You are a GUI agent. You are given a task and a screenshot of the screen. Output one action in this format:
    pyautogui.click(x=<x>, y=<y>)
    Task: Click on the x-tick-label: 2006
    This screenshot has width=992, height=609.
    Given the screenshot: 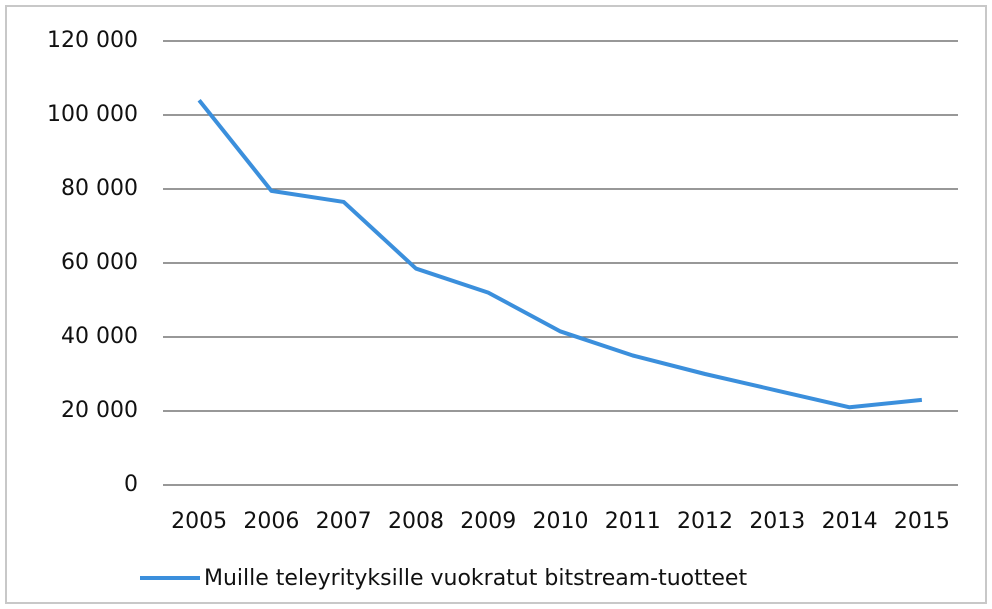 What is the action you would take?
    pyautogui.click(x=271, y=521)
    